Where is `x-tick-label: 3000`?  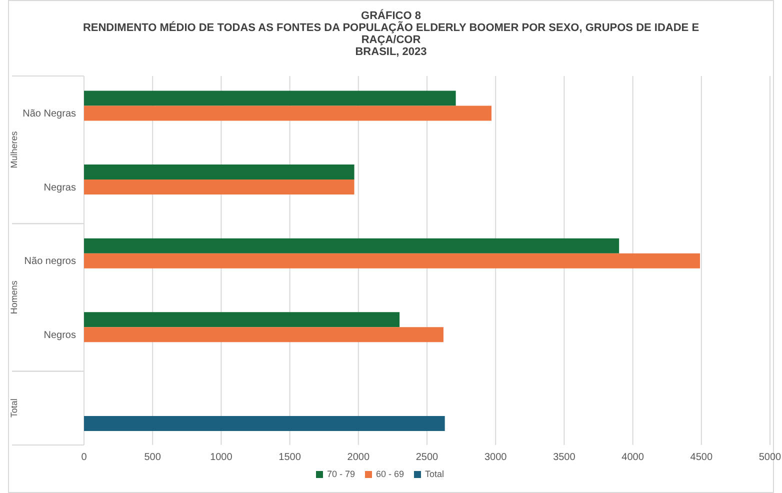 x-tick-label: 3000 is located at coordinates (496, 458).